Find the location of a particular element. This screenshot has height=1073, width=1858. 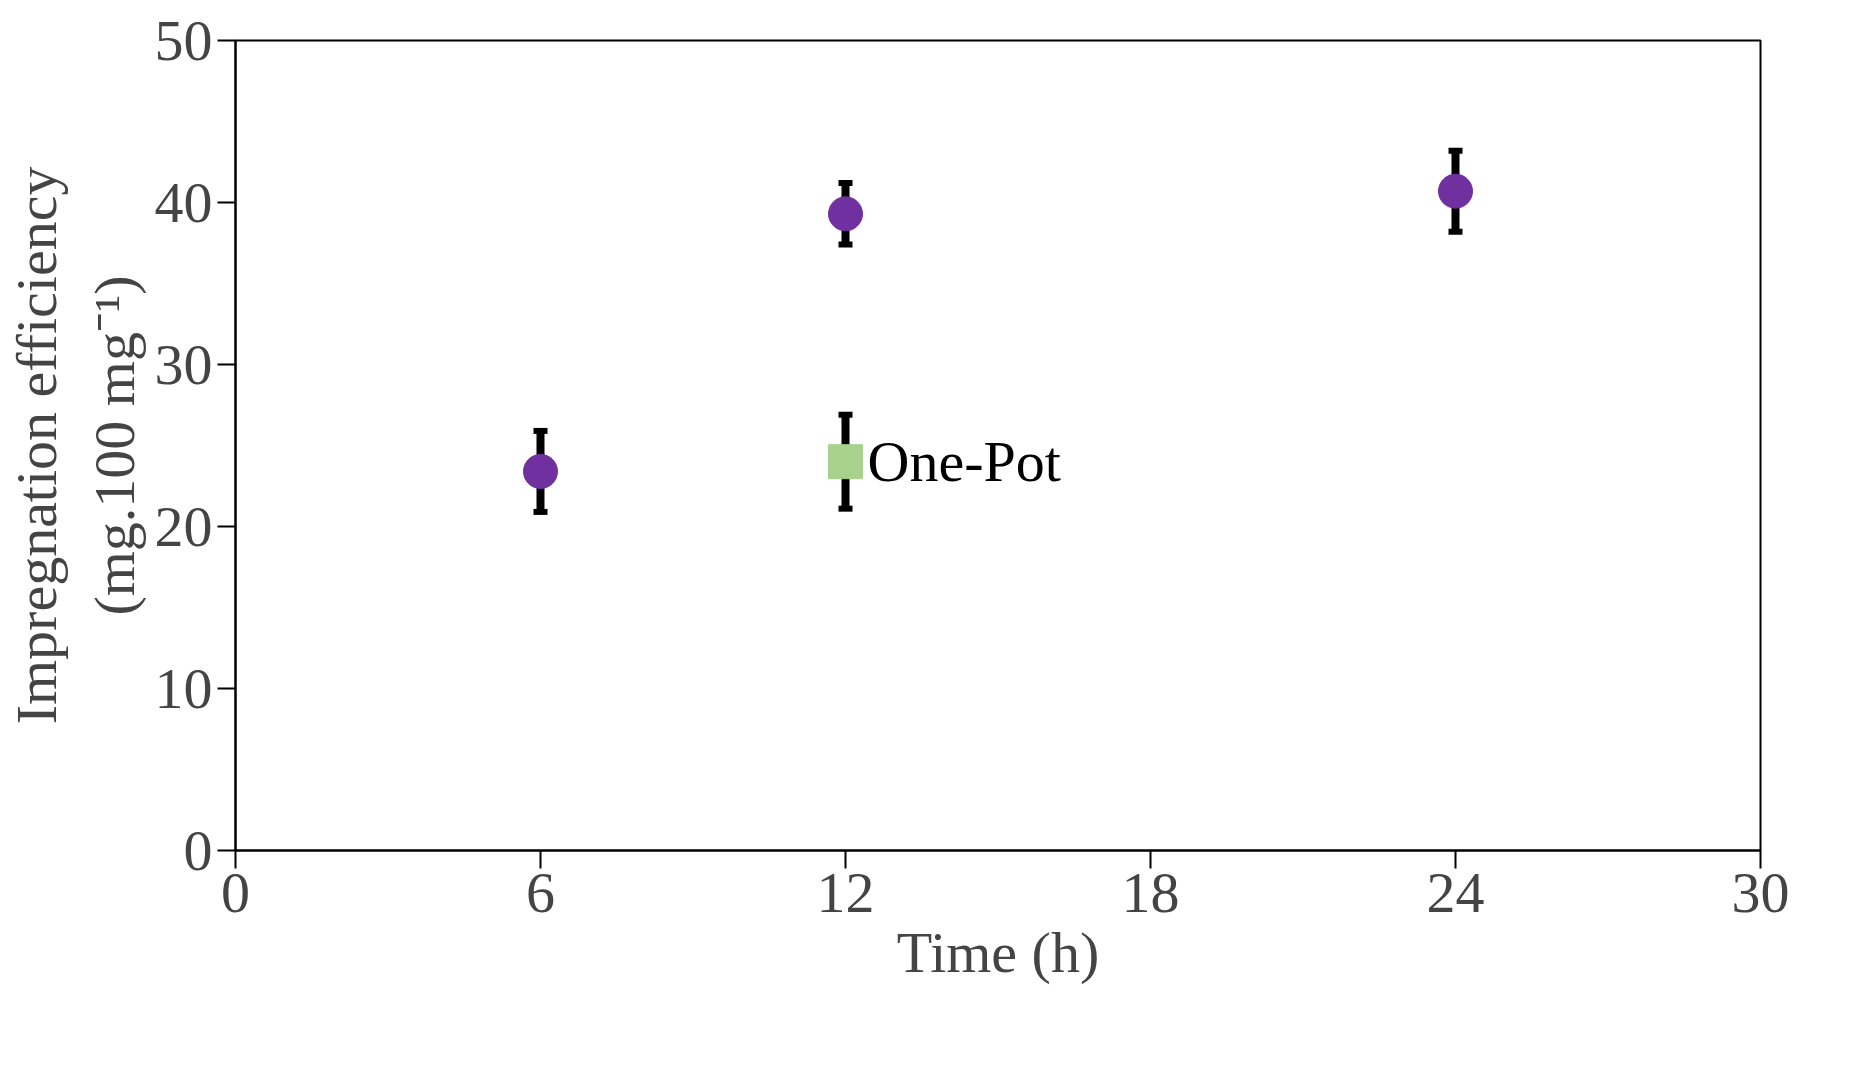

y-tick-label: 0 is located at coordinates (198, 850).